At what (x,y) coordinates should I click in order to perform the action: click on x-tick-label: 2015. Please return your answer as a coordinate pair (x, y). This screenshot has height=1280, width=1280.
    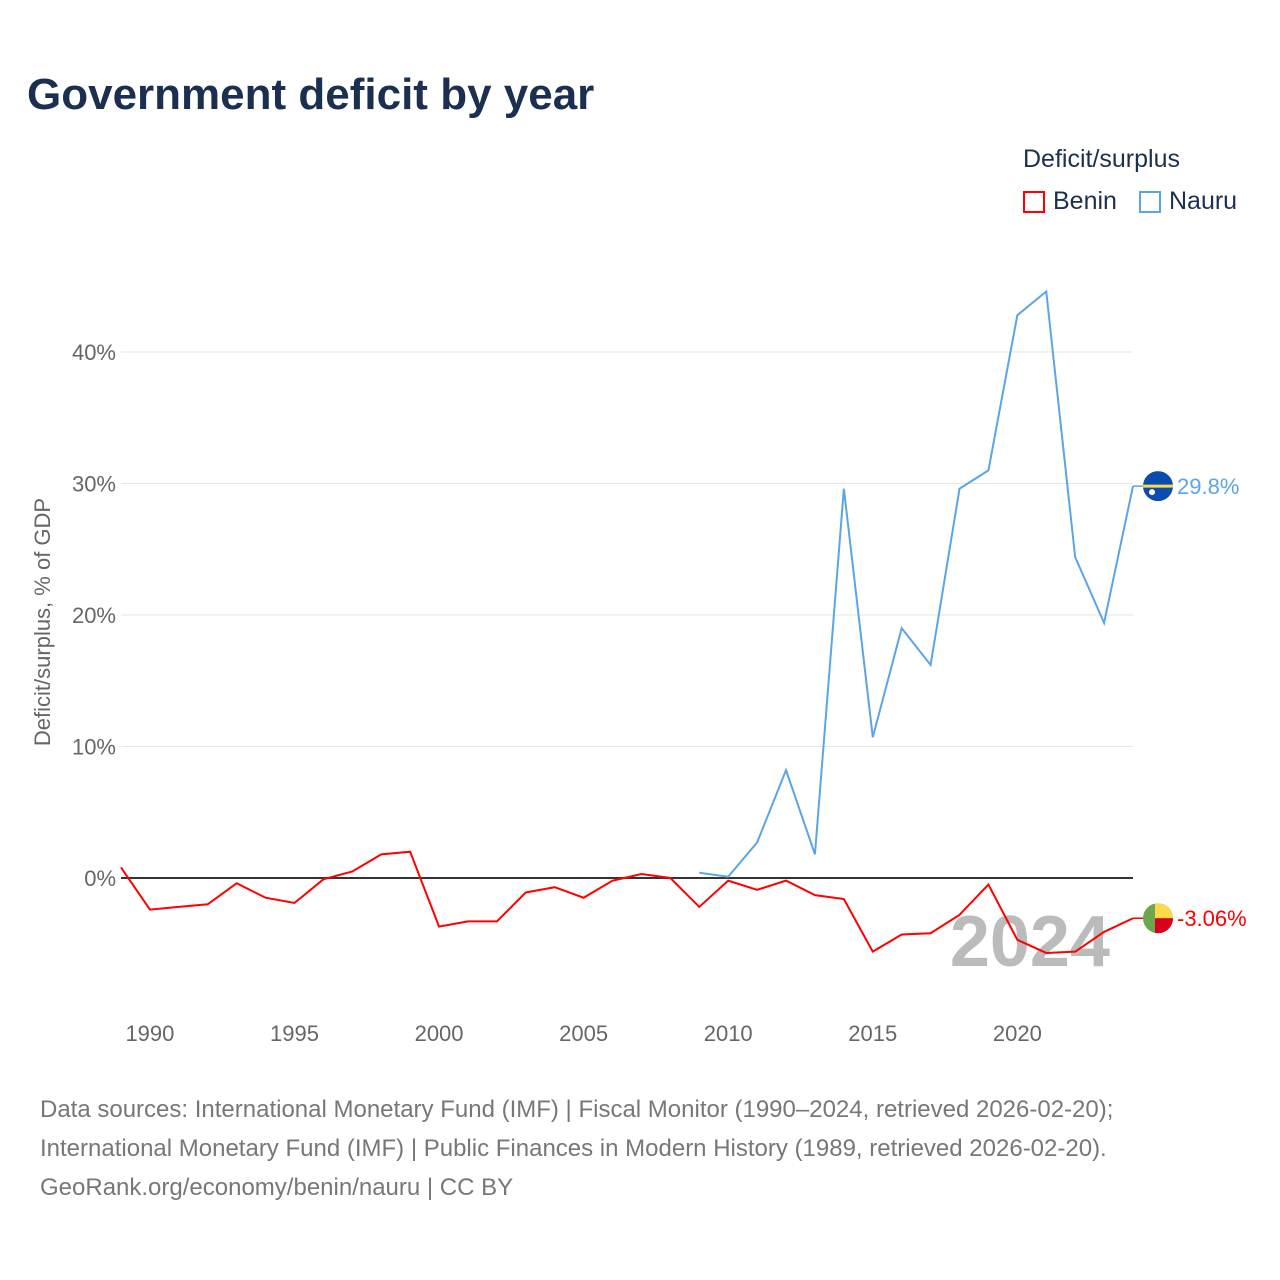
    Looking at the image, I should click on (872, 1033).